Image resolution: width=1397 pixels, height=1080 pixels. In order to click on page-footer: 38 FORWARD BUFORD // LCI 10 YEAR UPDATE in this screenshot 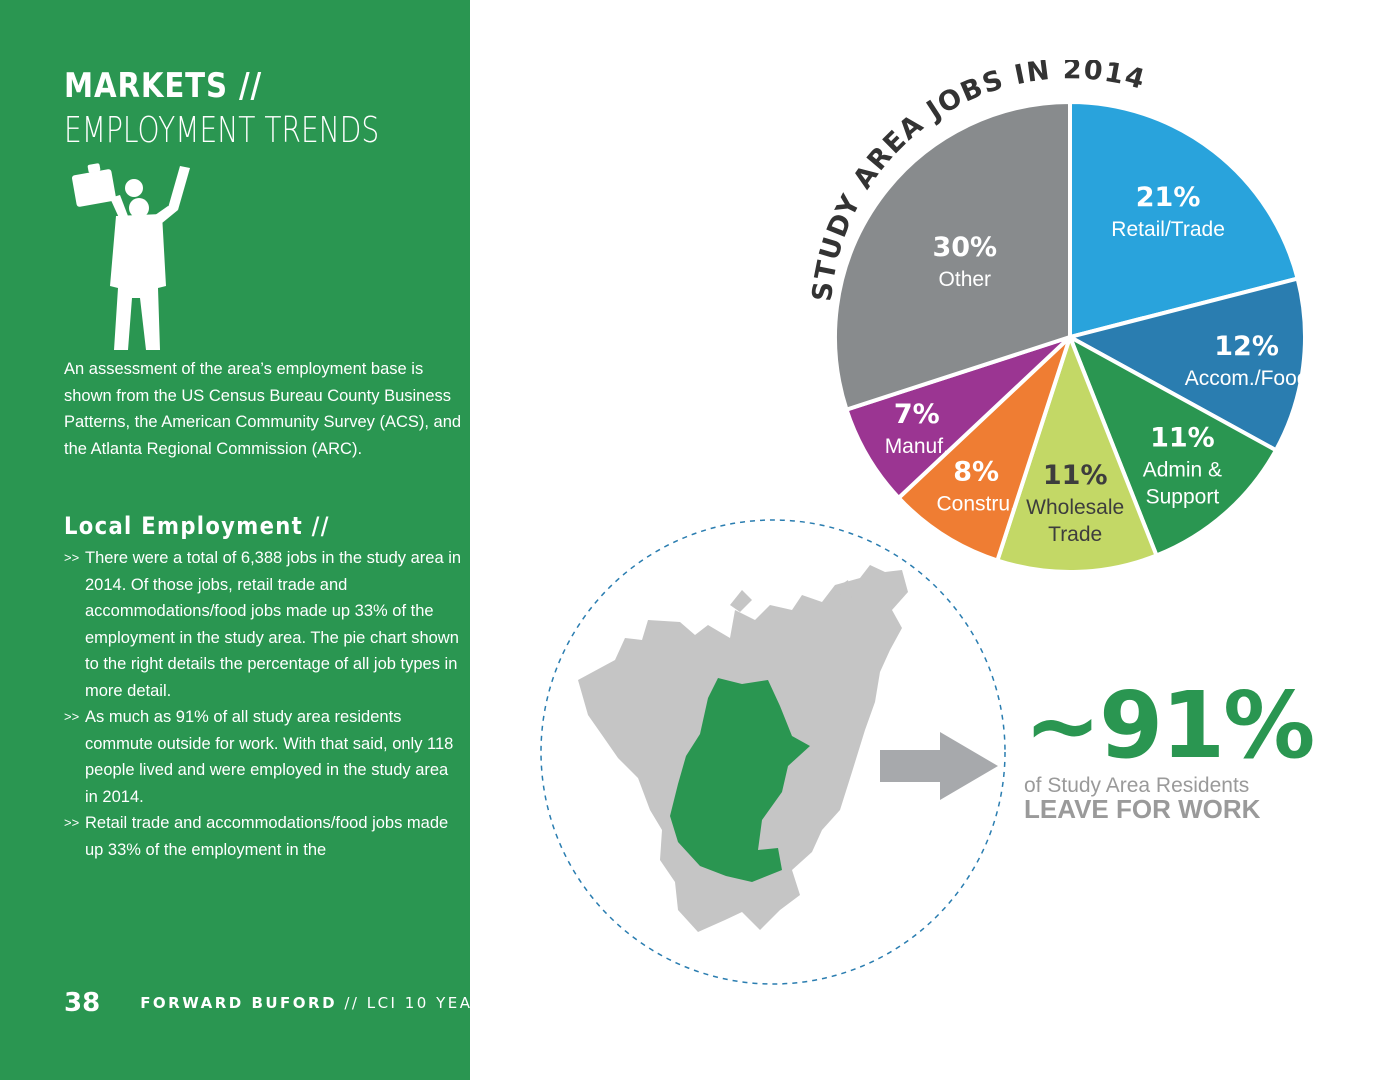, I will do `click(315, 1003)`.